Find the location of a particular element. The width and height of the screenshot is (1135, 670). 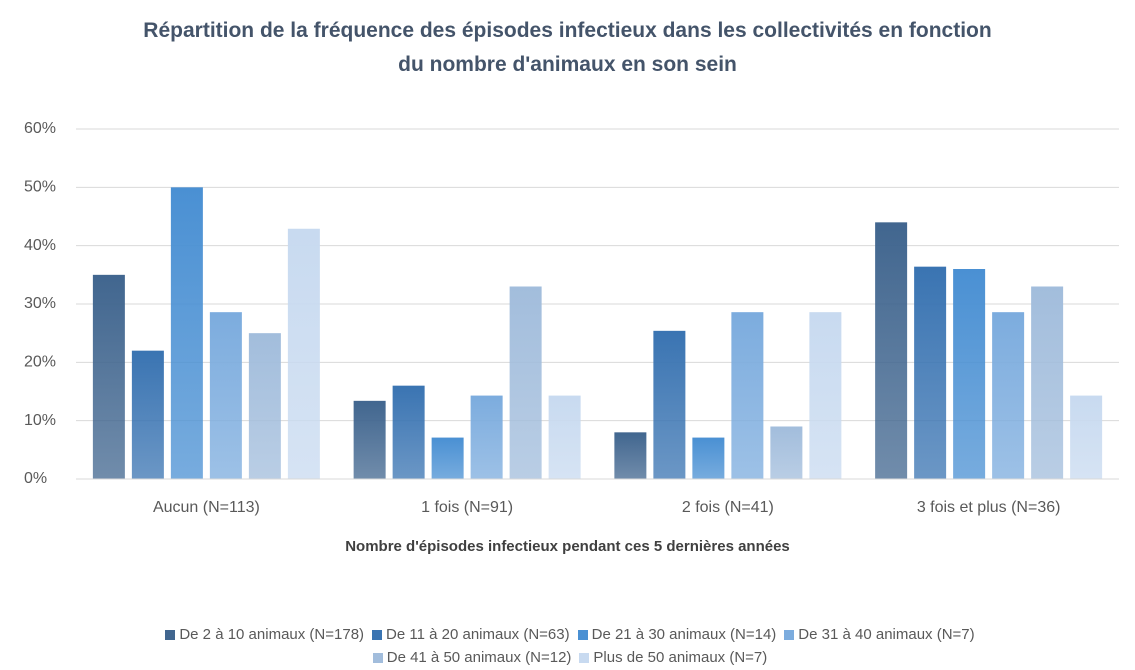

legend-item: De 21 à 30 animaux (N=14) is located at coordinates (677, 634).